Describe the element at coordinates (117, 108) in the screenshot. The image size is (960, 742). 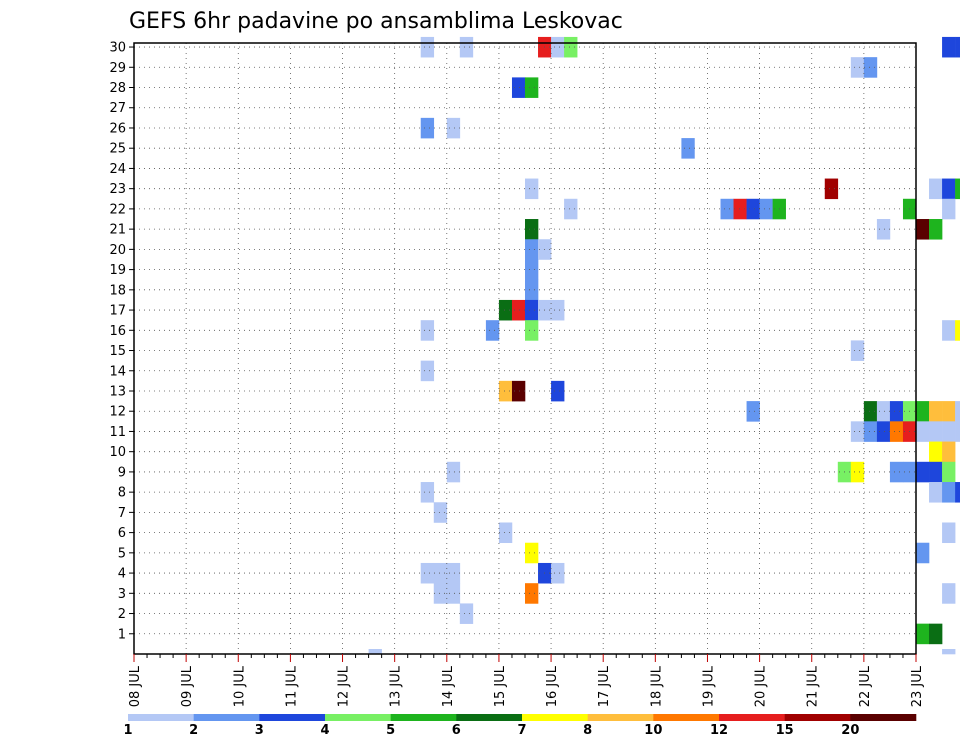
I see `y-tick-label: 27` at that location.